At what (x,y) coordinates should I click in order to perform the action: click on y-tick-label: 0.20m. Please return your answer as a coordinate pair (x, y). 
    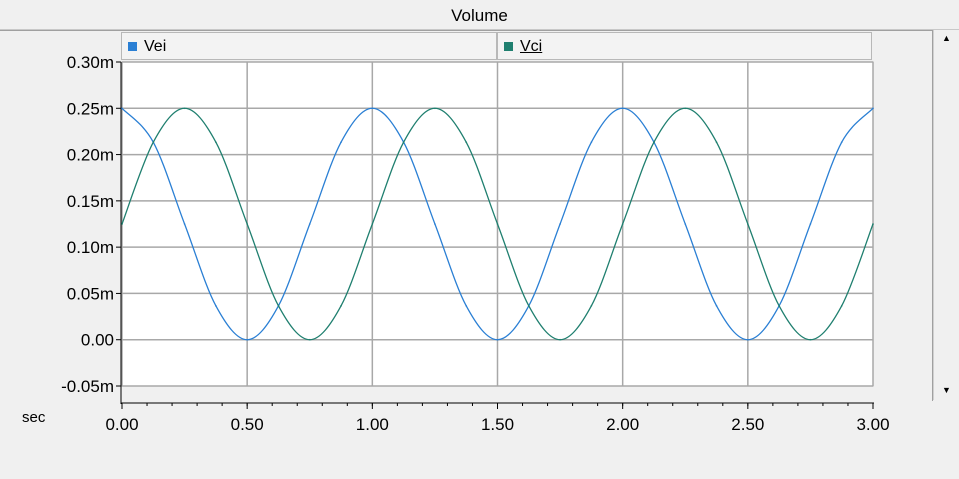
    Looking at the image, I should click on (90, 155).